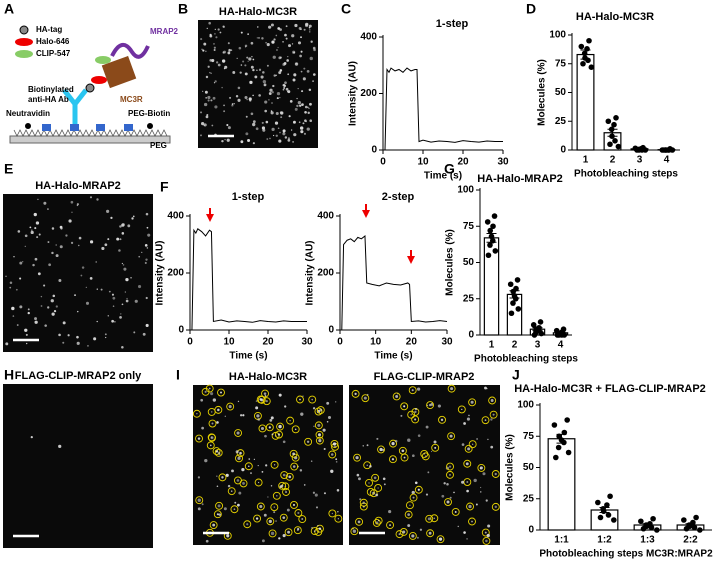 The width and height of the screenshot is (720, 567). What do you see at coordinates (492, 345) in the screenshot?
I see `x-tick-label: 1` at bounding box center [492, 345].